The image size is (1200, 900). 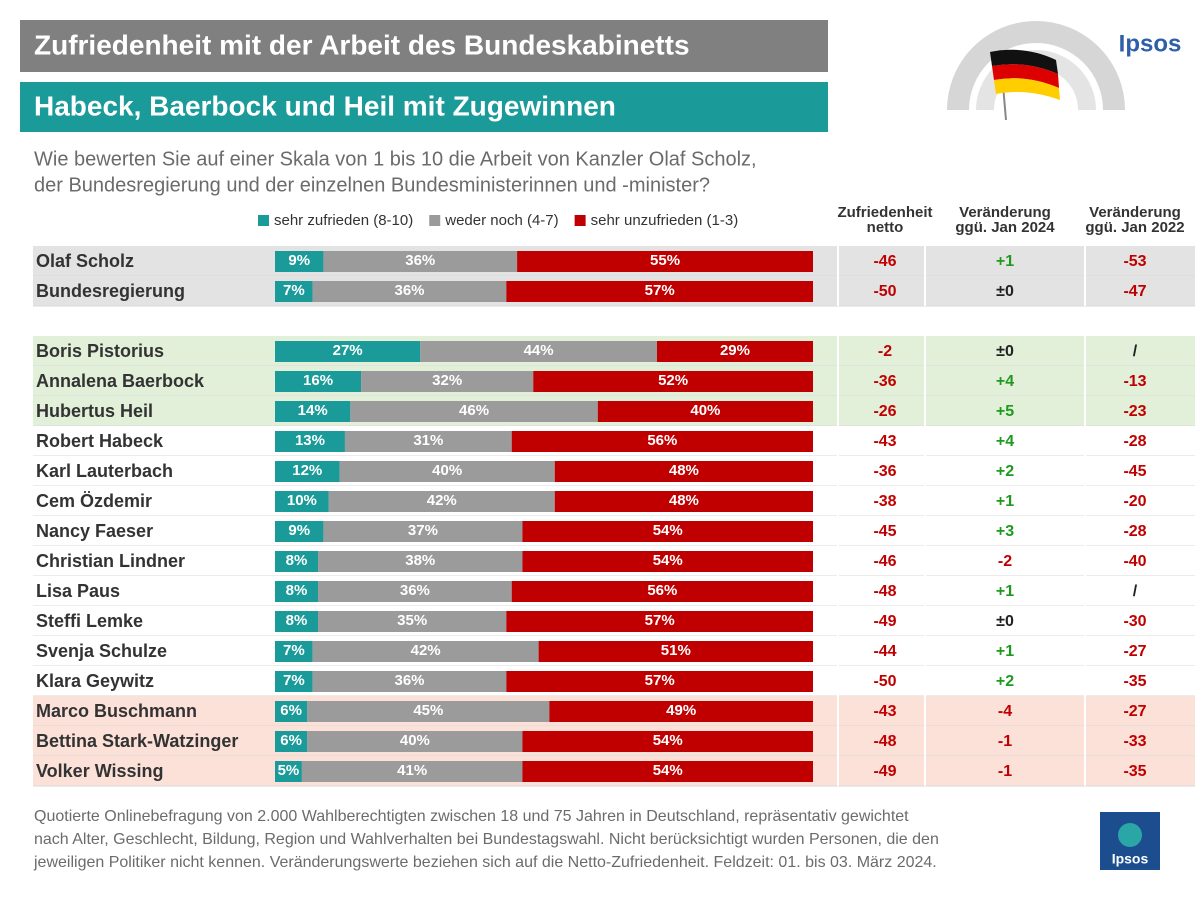 What do you see at coordinates (884, 261) in the screenshot?
I see `table-cell: -46` at bounding box center [884, 261].